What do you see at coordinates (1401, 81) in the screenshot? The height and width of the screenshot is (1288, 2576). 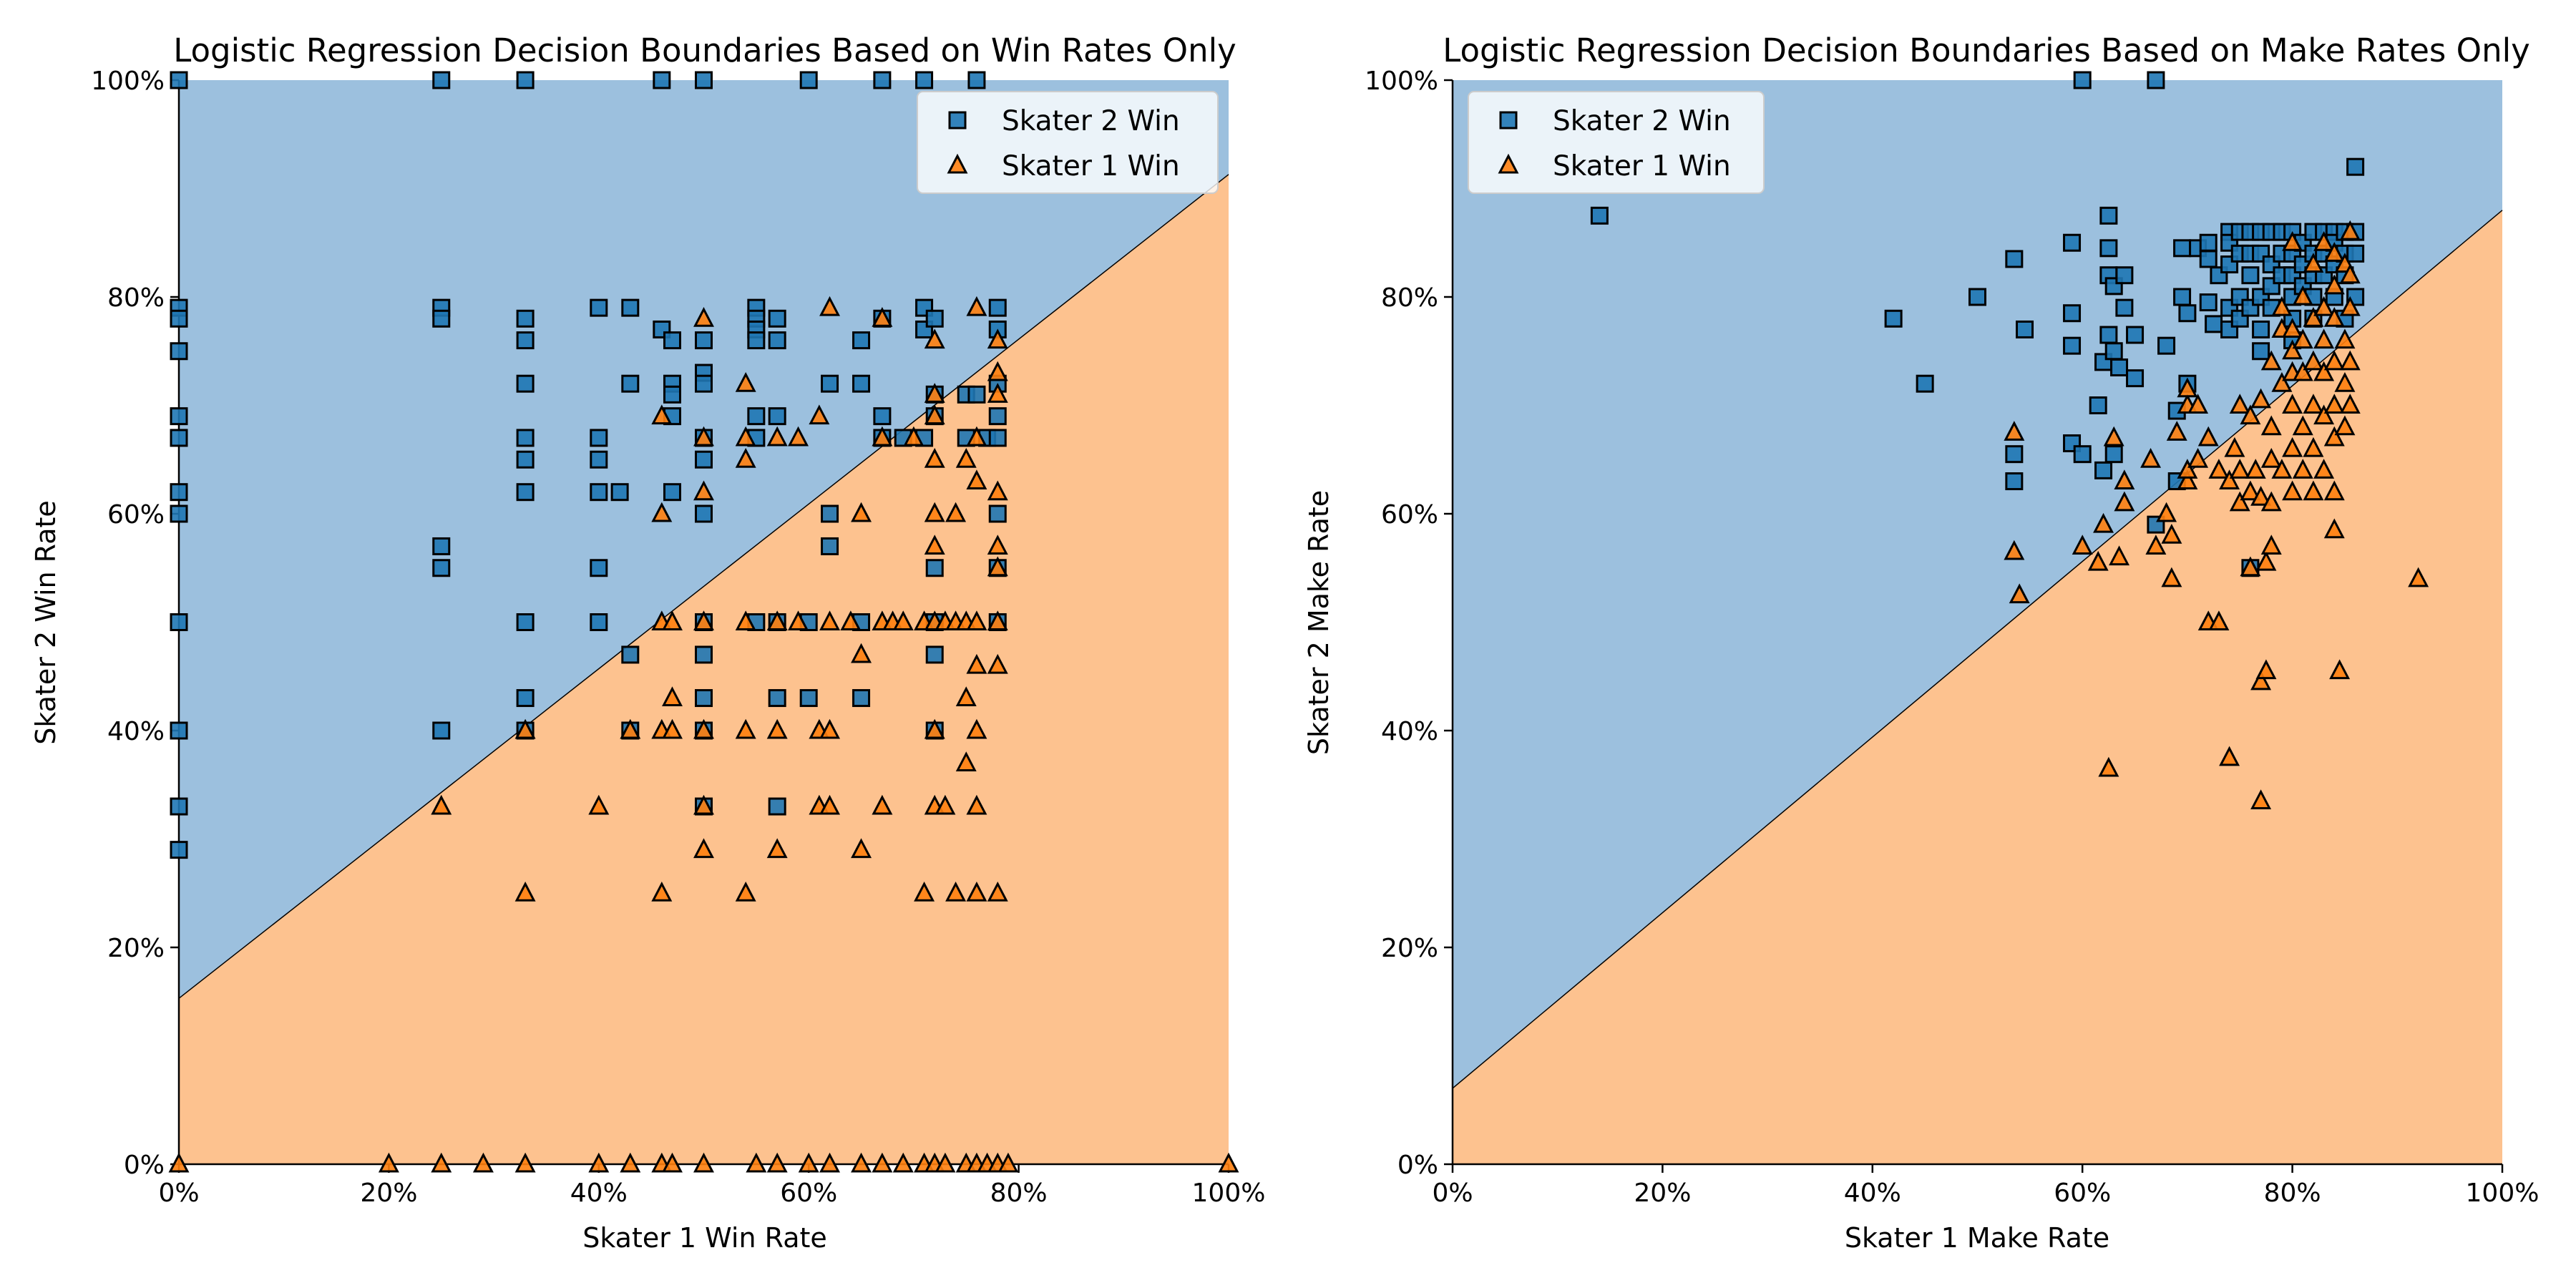 I see `y-tick-label: 100%` at bounding box center [1401, 81].